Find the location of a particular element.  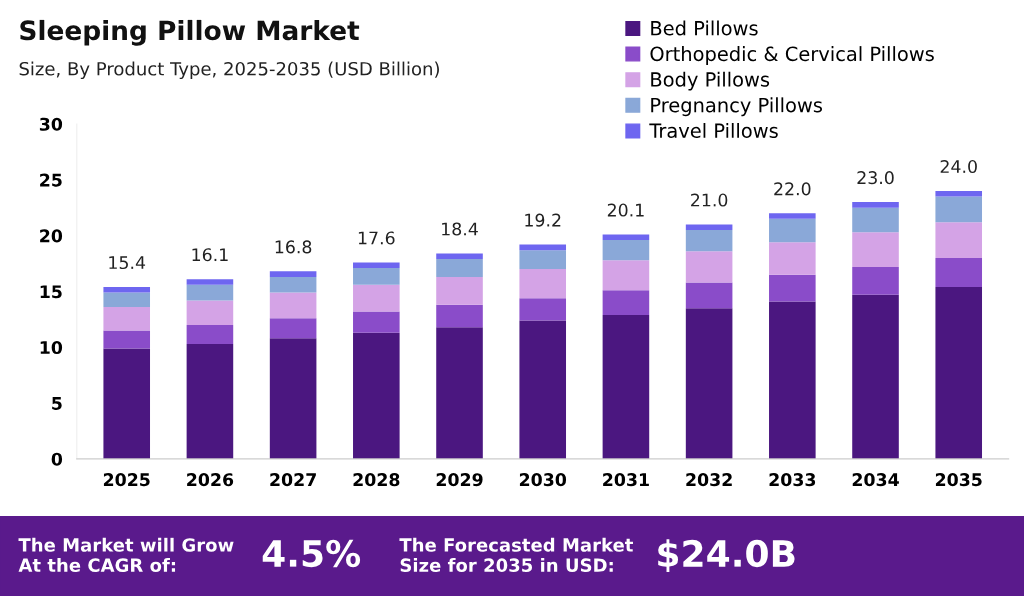

chart-subtitle: Size, By Product Type, 2025-2035 (USD Billion) is located at coordinates (229, 70).